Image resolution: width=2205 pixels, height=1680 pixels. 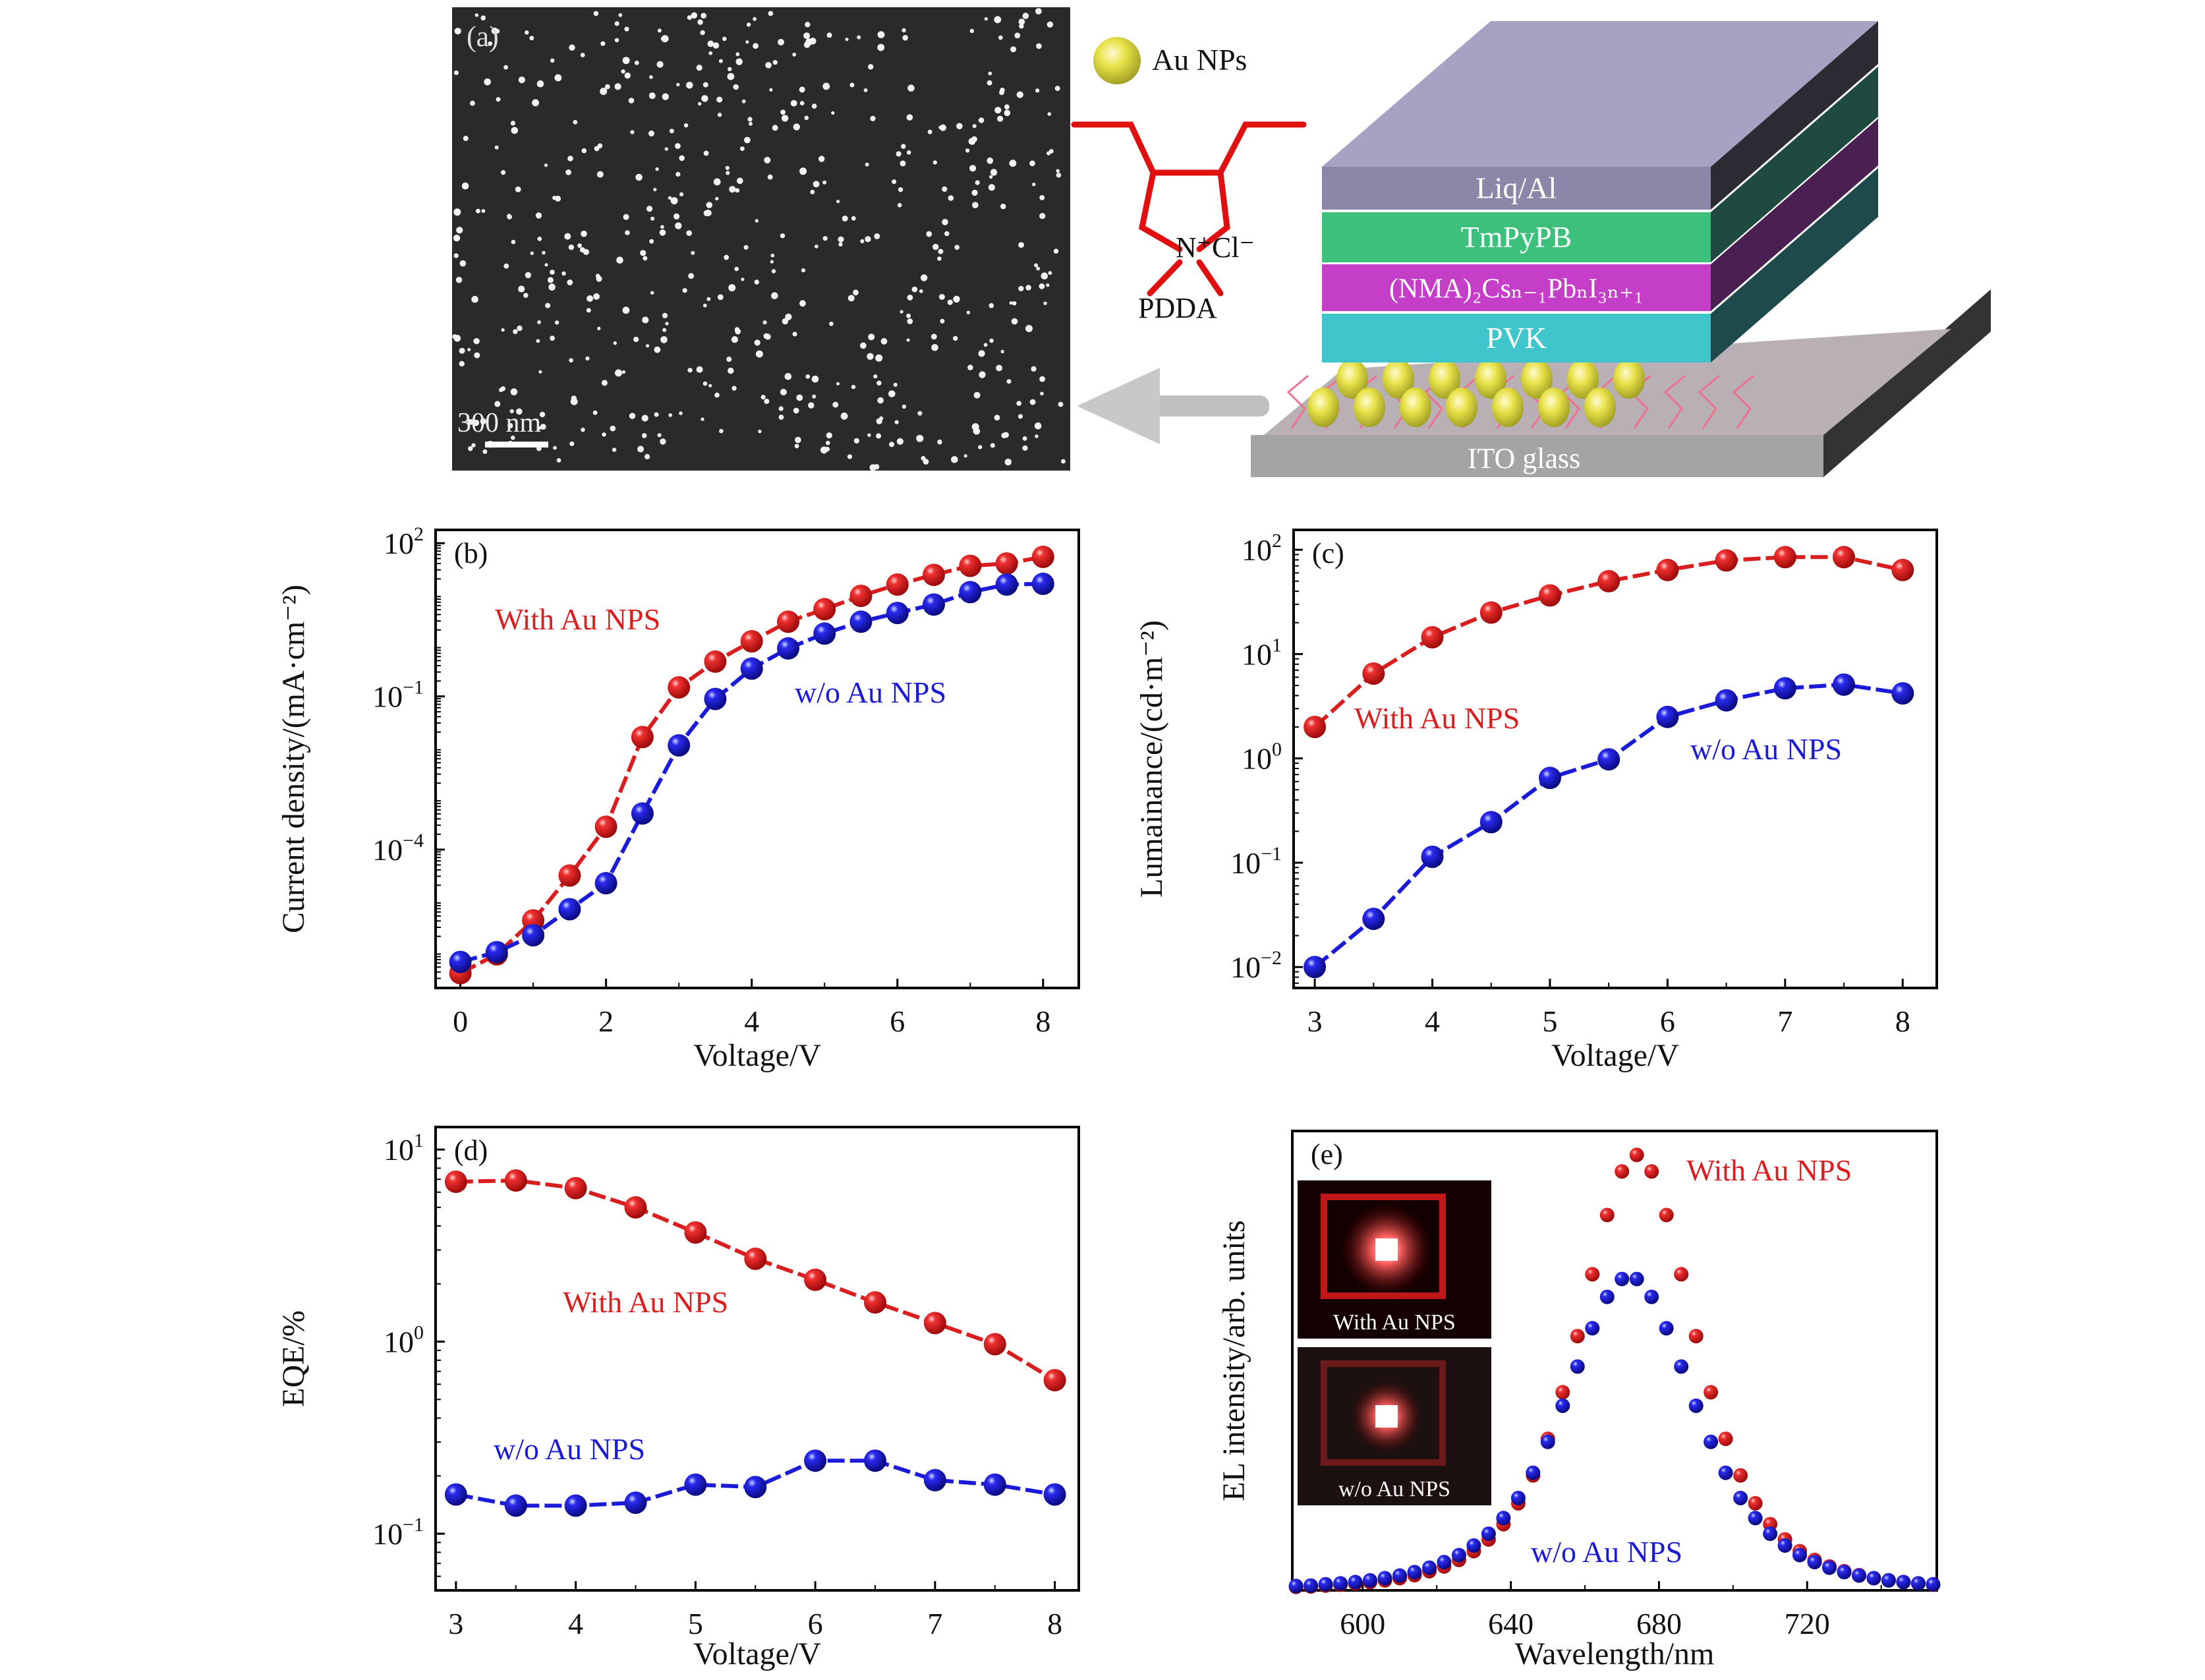 What do you see at coordinates (1549, 1021) in the screenshot?
I see `x-tick-label: 5` at bounding box center [1549, 1021].